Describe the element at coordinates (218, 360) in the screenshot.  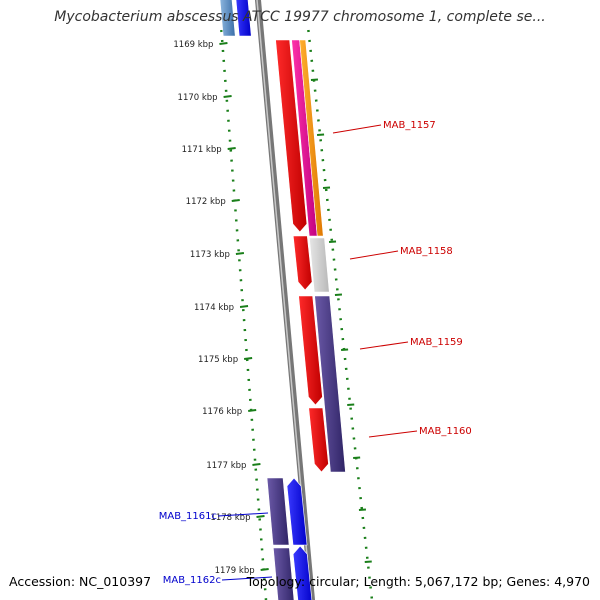
I see `ruler-tick-label: 1175 kbp` at that location.